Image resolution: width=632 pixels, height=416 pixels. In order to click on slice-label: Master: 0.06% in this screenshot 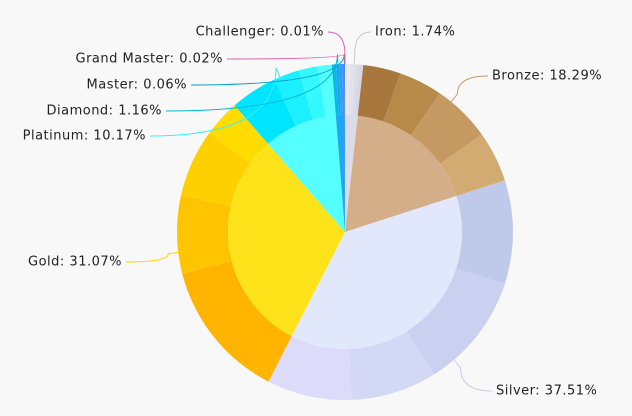, I will do `click(137, 85)`.